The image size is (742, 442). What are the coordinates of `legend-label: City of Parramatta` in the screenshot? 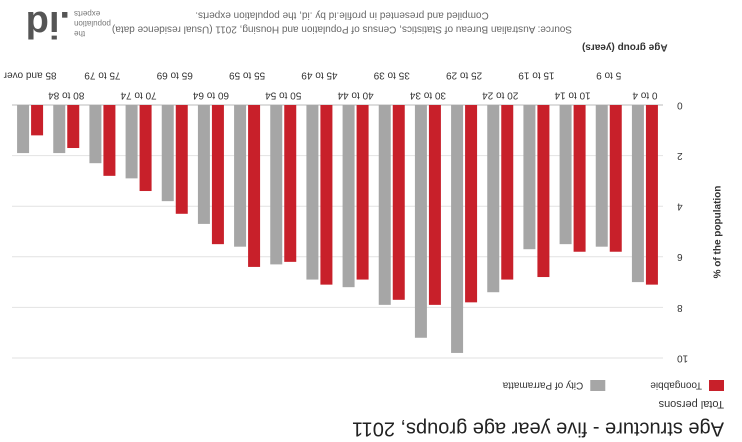 It's located at (542, 384).